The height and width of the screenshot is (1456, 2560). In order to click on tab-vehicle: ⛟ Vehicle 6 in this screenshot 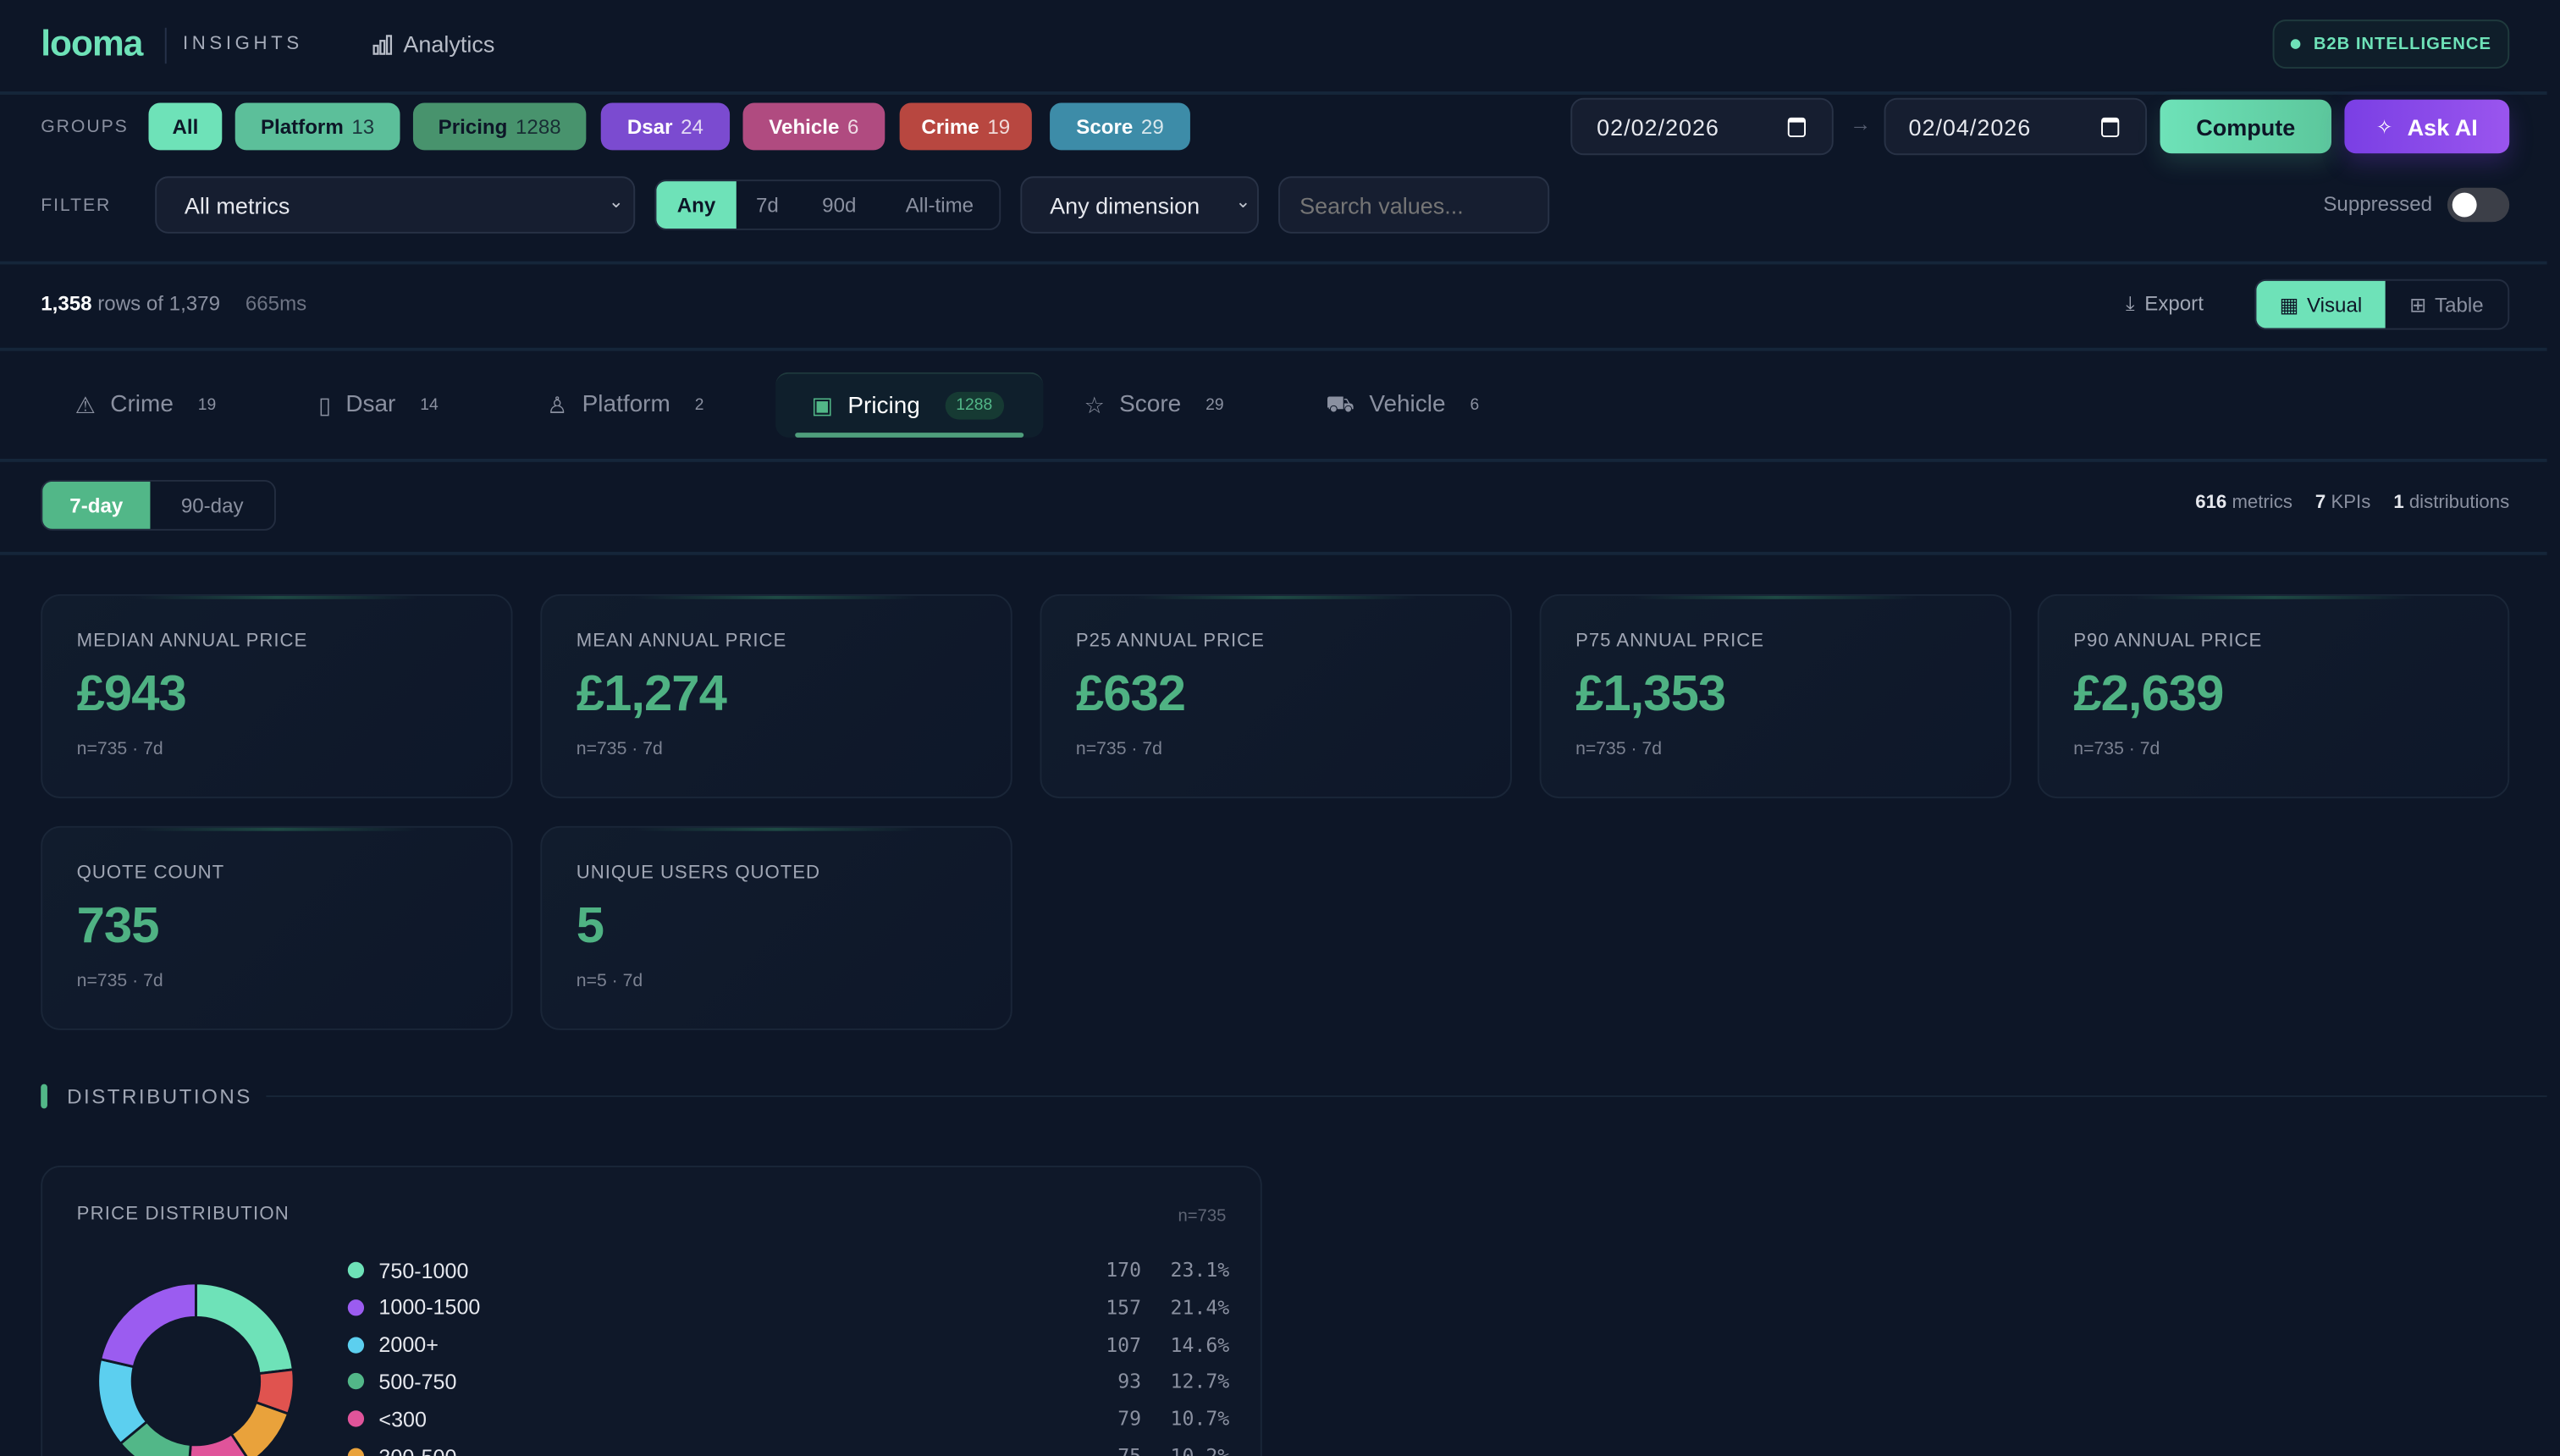, I will do `click(1402, 405)`.